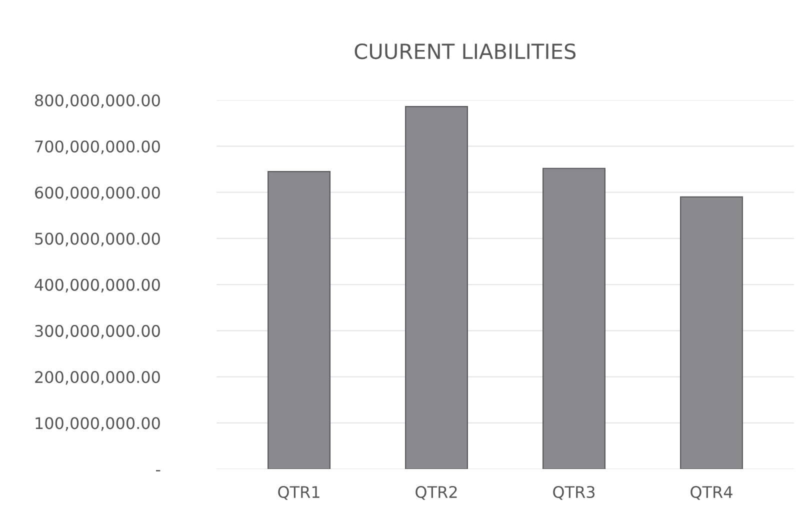  Describe the element at coordinates (97, 147) in the screenshot. I see `y-tick-label: 700,000,000.00` at that location.